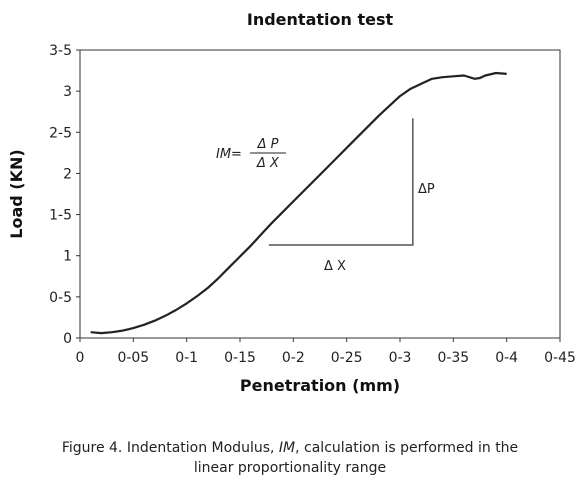 This screenshot has width=580, height=491. Describe the element at coordinates (320, 19) in the screenshot. I see `chart-title: Indentation test` at that location.